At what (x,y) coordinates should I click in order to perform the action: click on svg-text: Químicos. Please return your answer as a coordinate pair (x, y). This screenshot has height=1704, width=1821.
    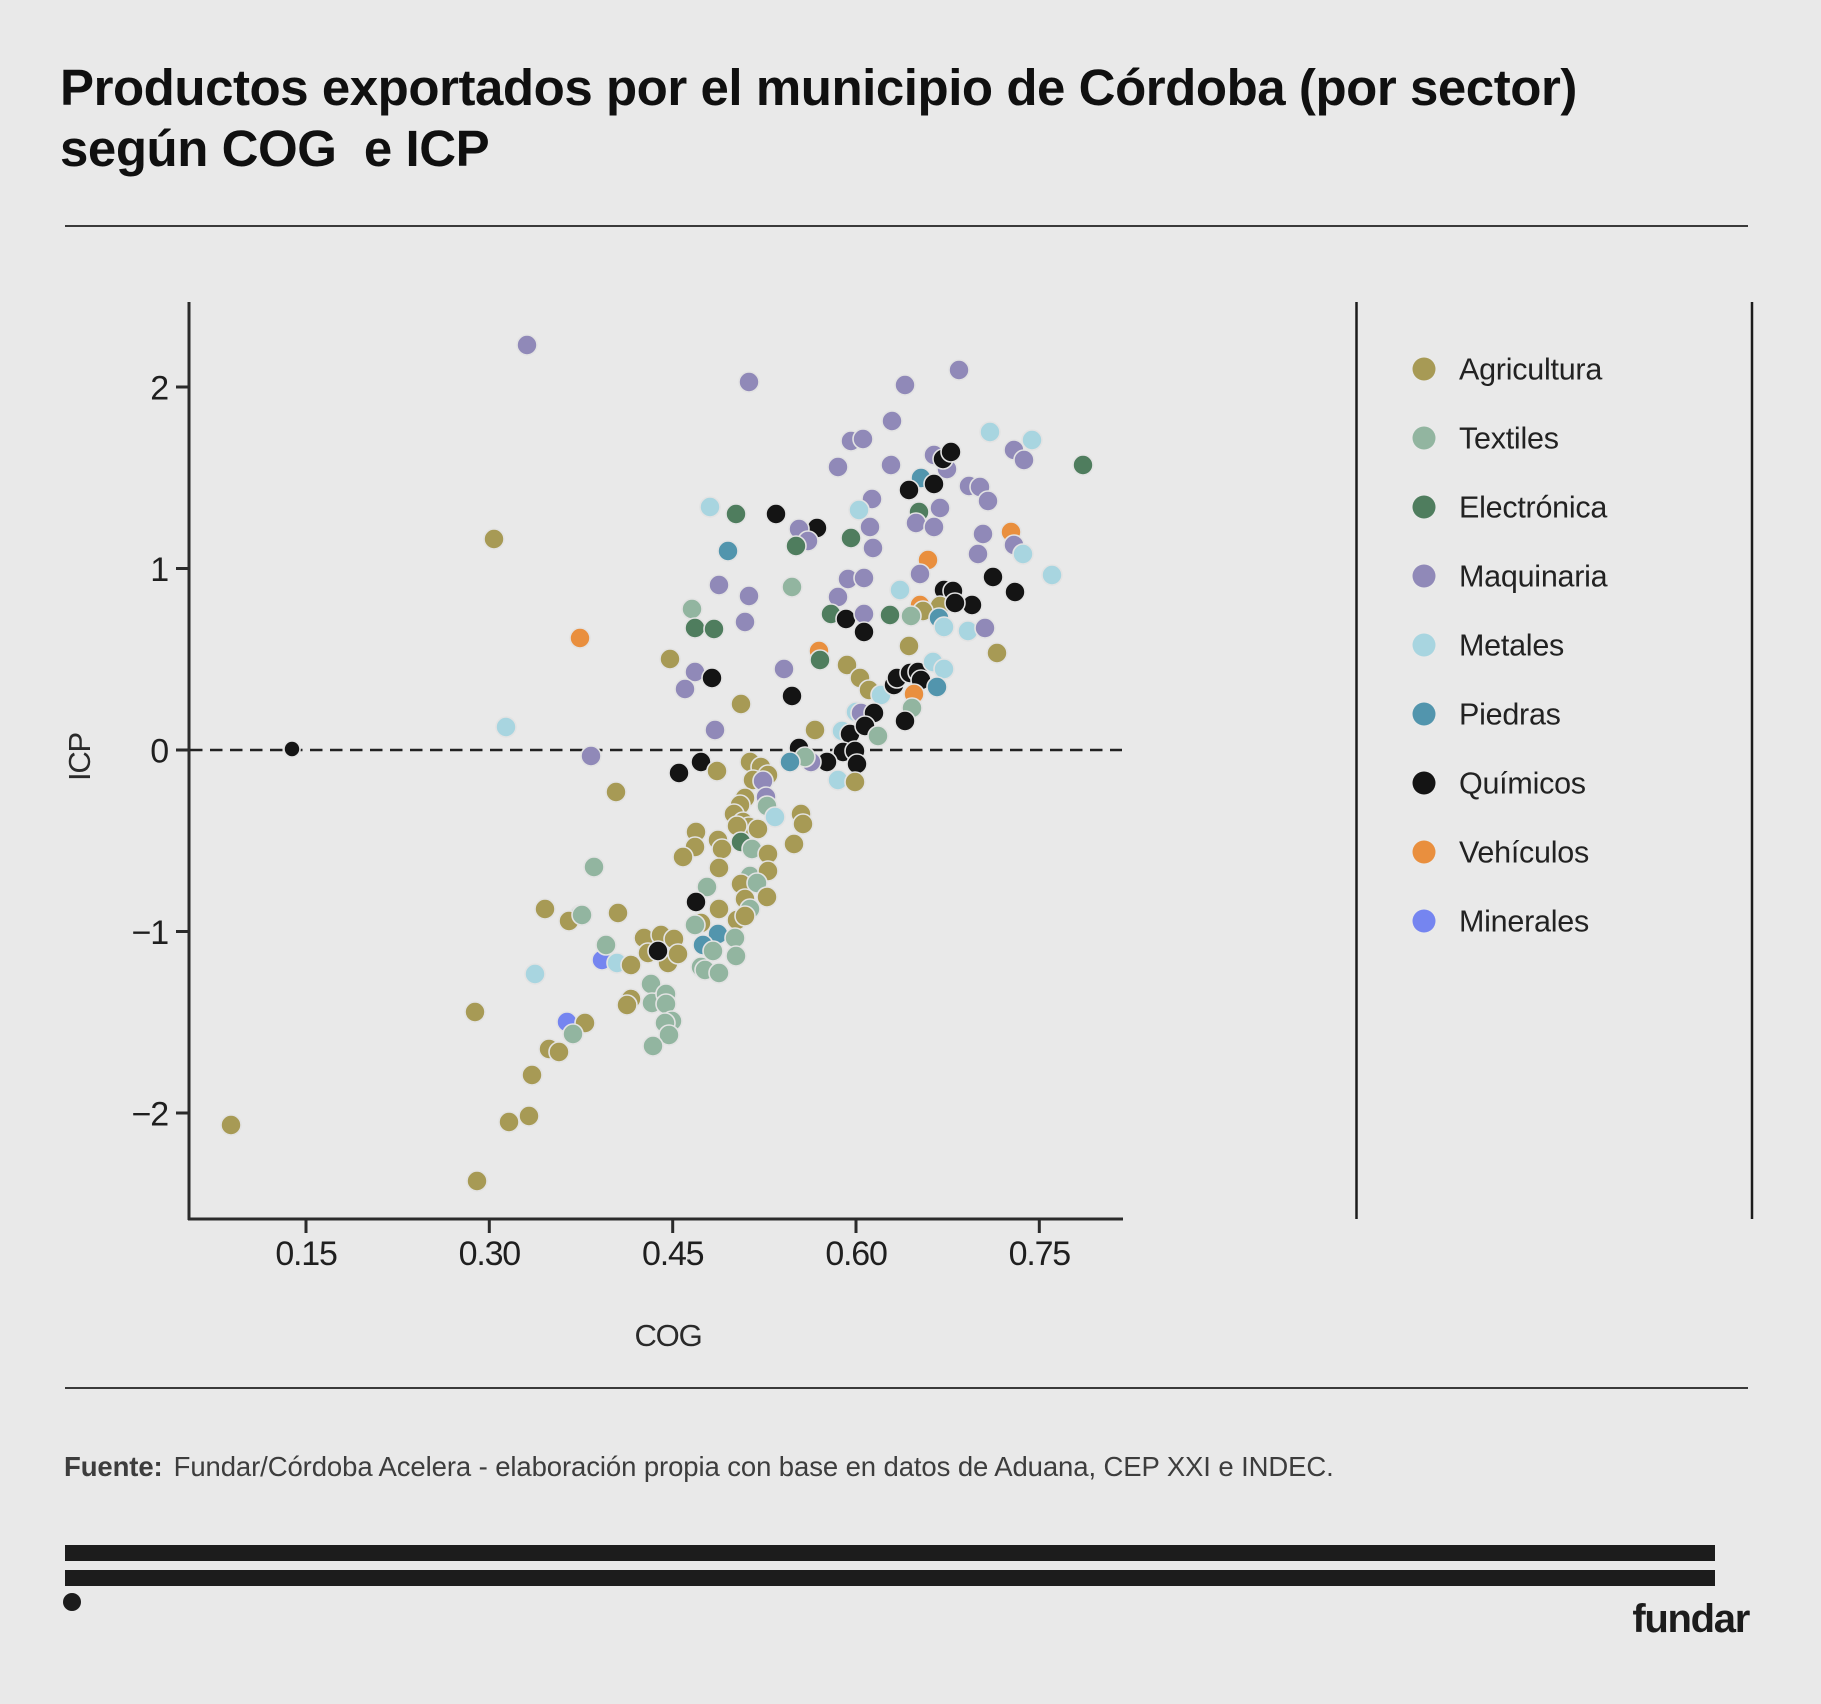
    Looking at the image, I should click on (1522, 784).